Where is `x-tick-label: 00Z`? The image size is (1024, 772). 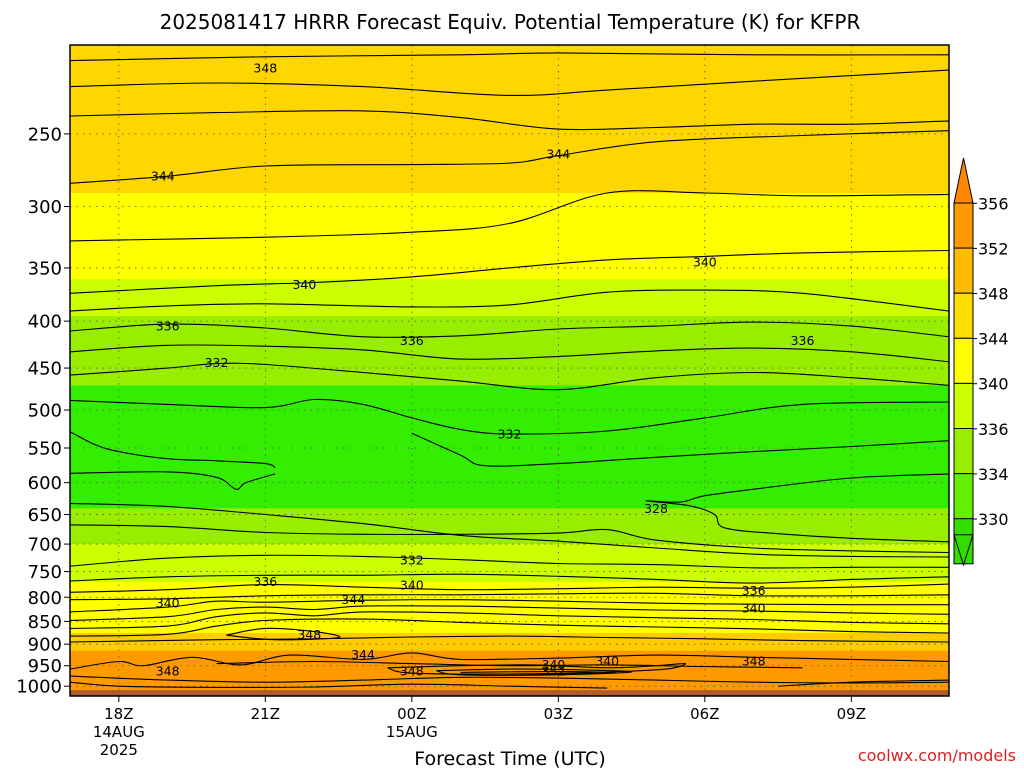
x-tick-label: 00Z is located at coordinates (411, 714).